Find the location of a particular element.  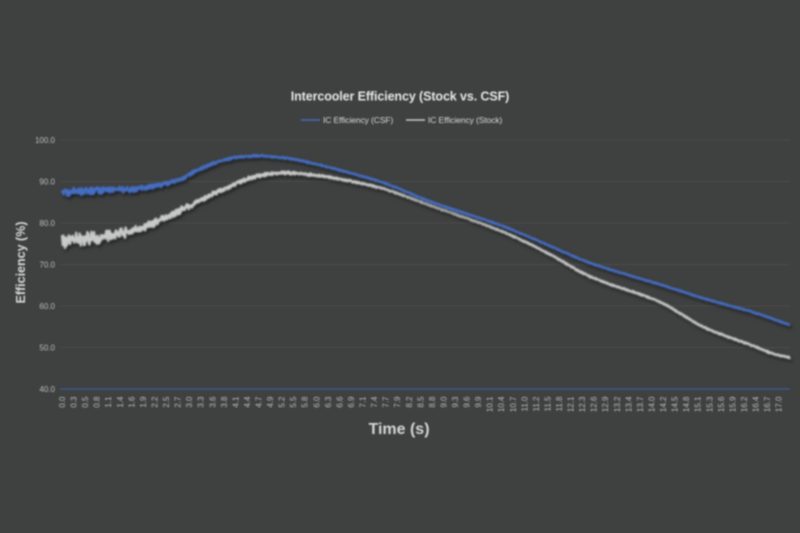

svg-text: 11.8 is located at coordinates (559, 404).